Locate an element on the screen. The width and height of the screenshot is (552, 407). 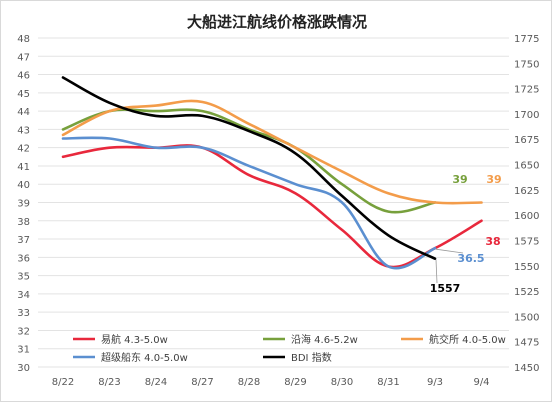
x-tick-label: 8/23 is located at coordinates (109, 382).